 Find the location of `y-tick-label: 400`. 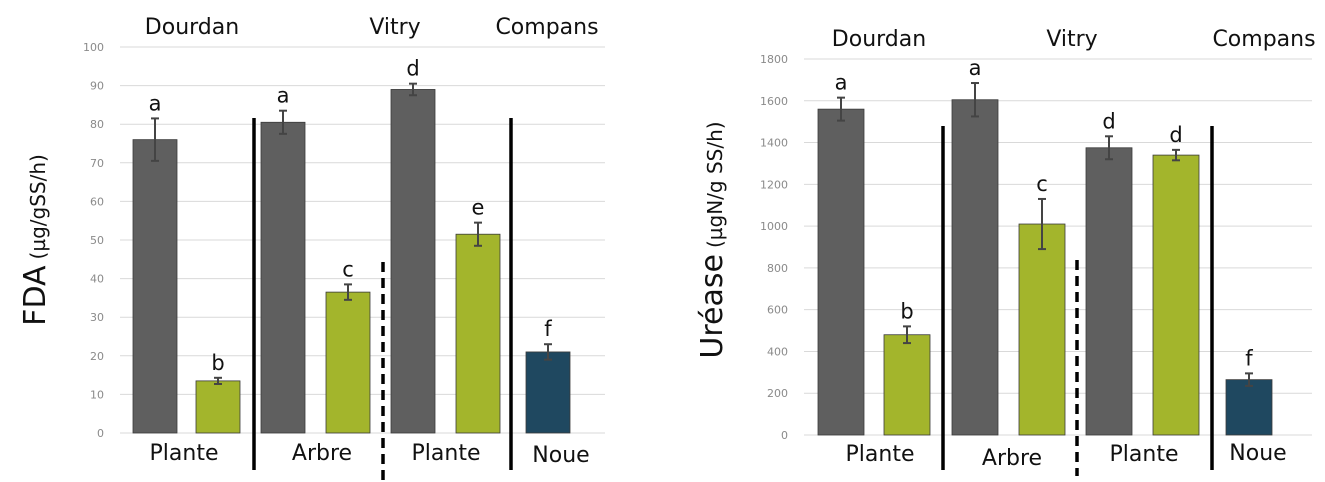

y-tick-label: 400 is located at coordinates (777, 351).